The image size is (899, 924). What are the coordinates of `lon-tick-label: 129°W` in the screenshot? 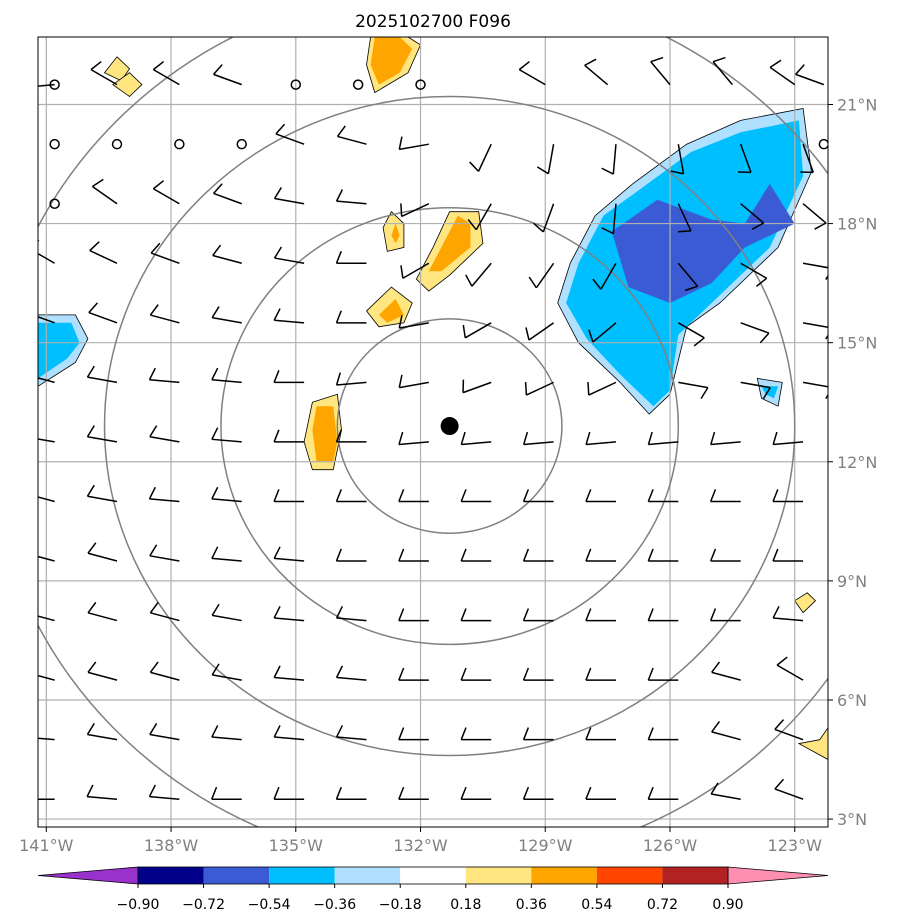 It's located at (545, 845).